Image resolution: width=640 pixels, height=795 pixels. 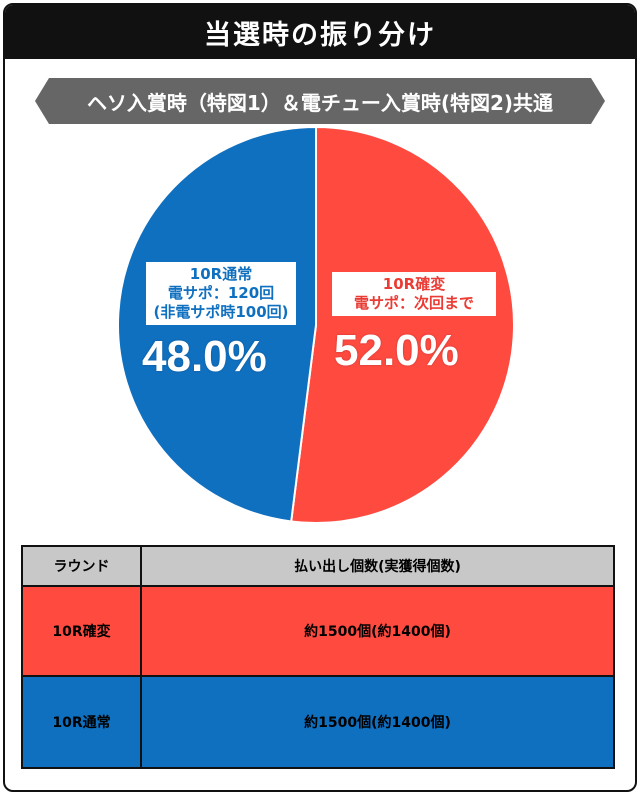 What do you see at coordinates (396, 350) in the screenshot?
I see `slice-percent-10r-kakuhen: 52.0%` at bounding box center [396, 350].